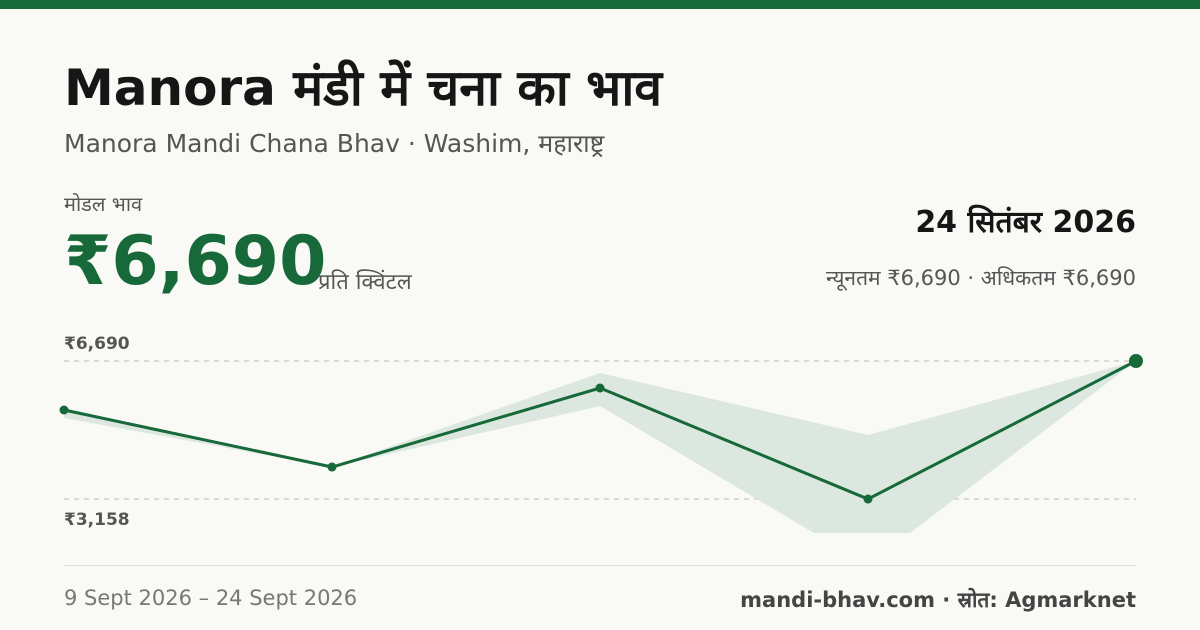  What do you see at coordinates (97, 344) in the screenshot?
I see `y-tick-label: ₹6,690` at bounding box center [97, 344].